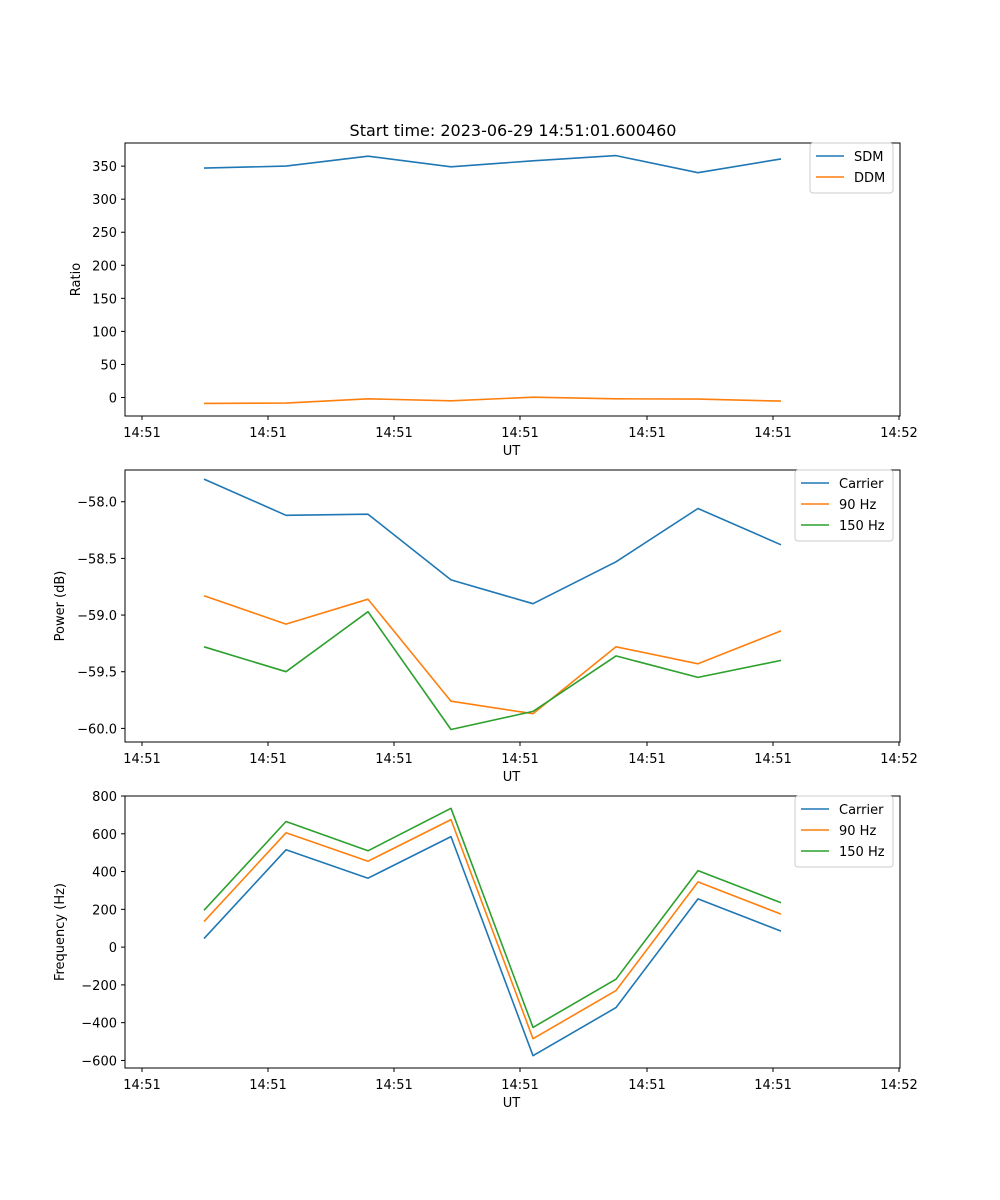  Describe the element at coordinates (108, 365) in the screenshot. I see `y-tick-label: 50` at that location.